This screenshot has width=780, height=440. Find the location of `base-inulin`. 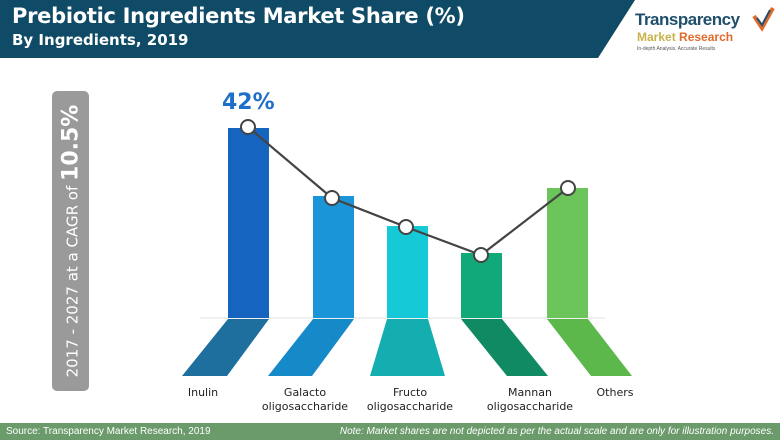

base-inulin is located at coordinates (225, 347).